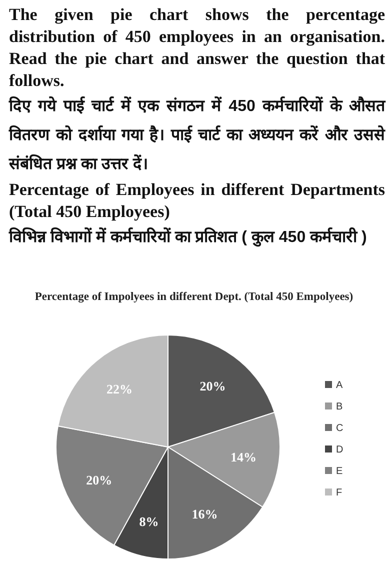 The width and height of the screenshot is (389, 565). I want to click on legend-label: B, so click(339, 407).